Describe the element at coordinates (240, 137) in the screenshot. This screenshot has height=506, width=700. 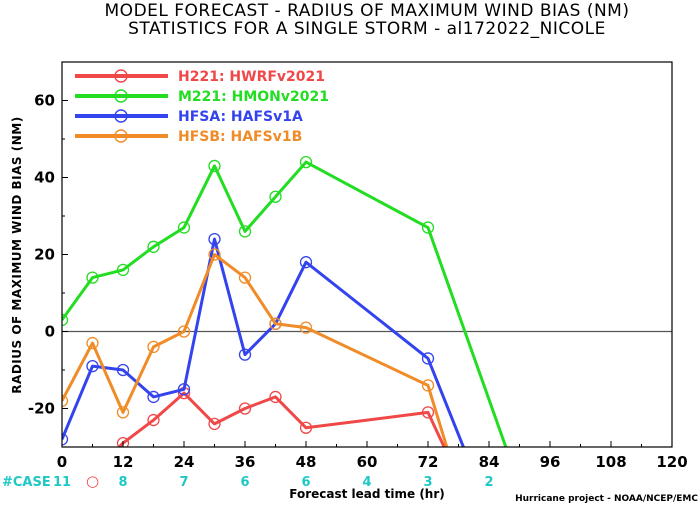
I see `legend-label-3: HFSB: HAFSv1B` at that location.